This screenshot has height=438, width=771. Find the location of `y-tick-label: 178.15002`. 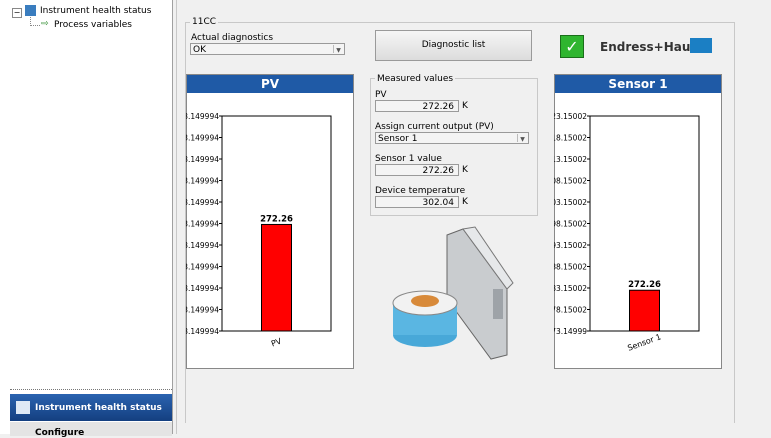

y-tick-label: 178.15002 is located at coordinates (570, 310).